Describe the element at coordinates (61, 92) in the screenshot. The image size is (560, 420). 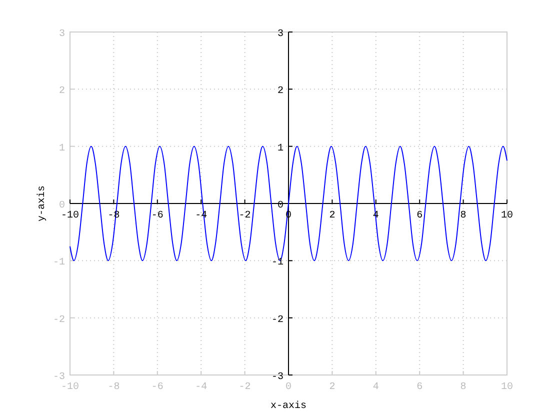
I see `y-tick-label: 2` at that location.